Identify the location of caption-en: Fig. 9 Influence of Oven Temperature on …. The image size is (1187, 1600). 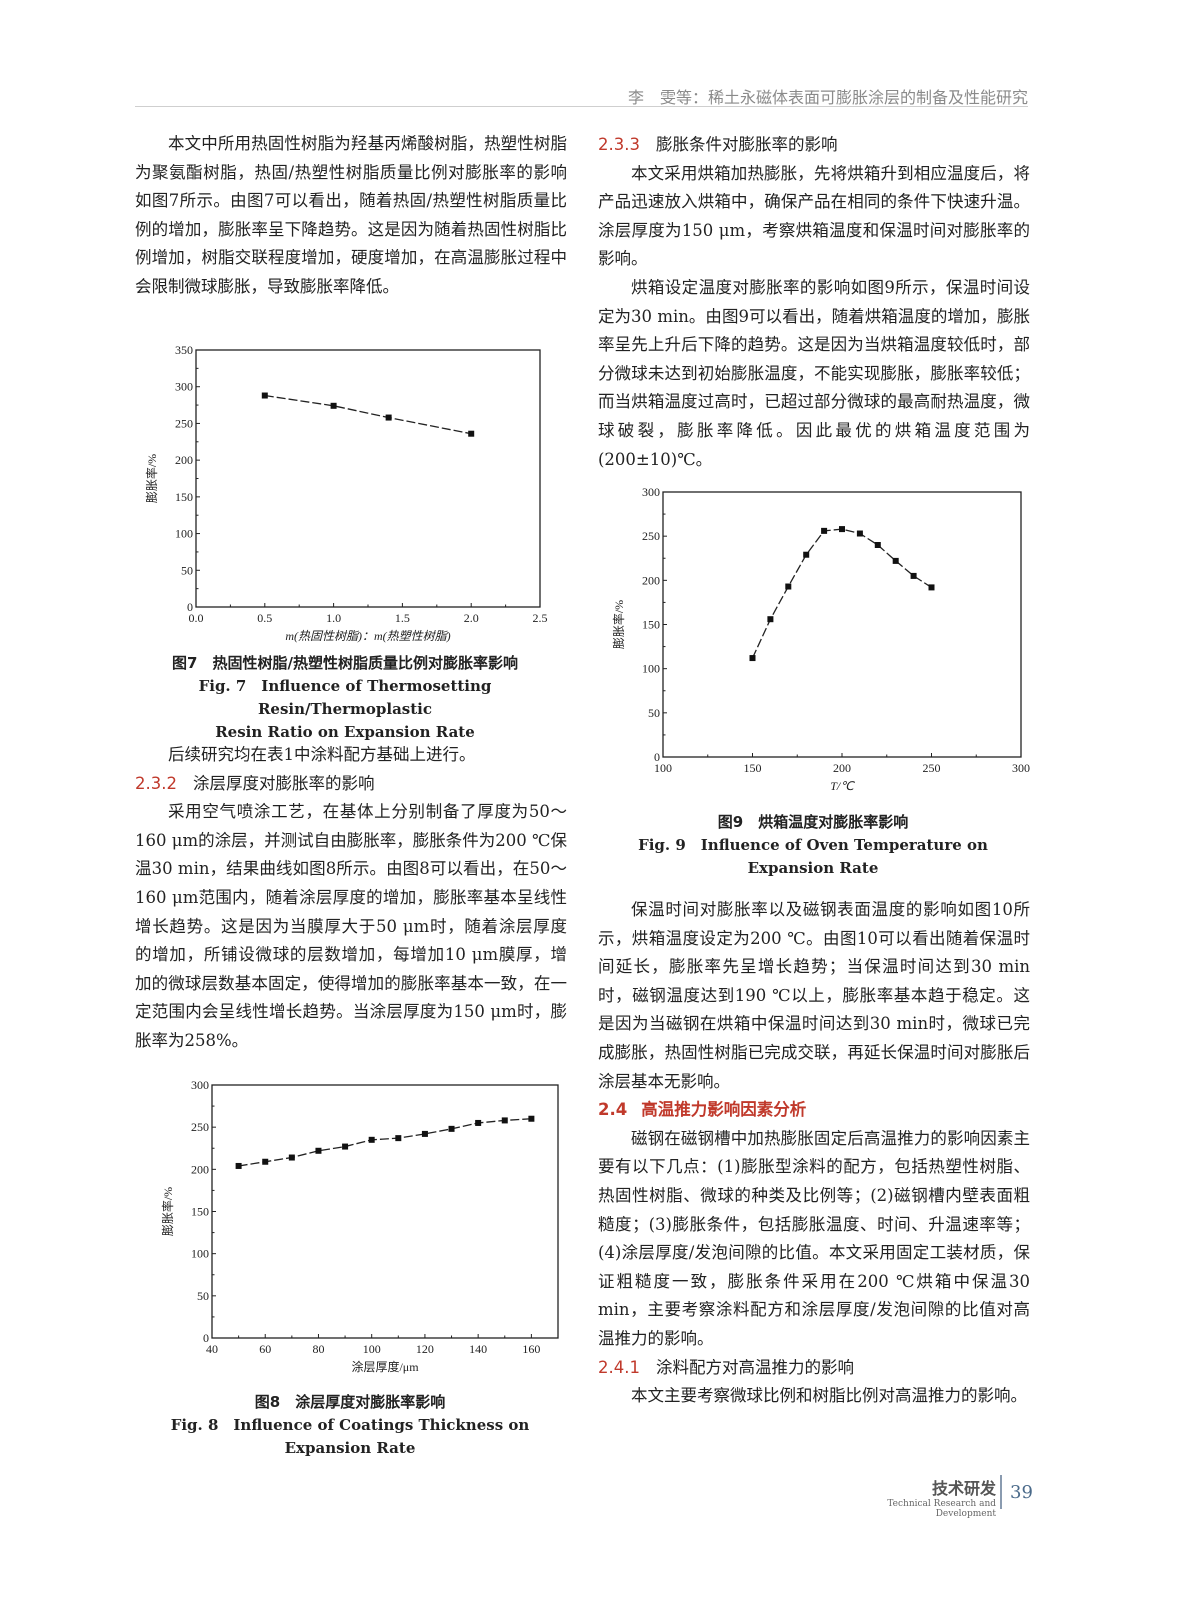
(813, 856).